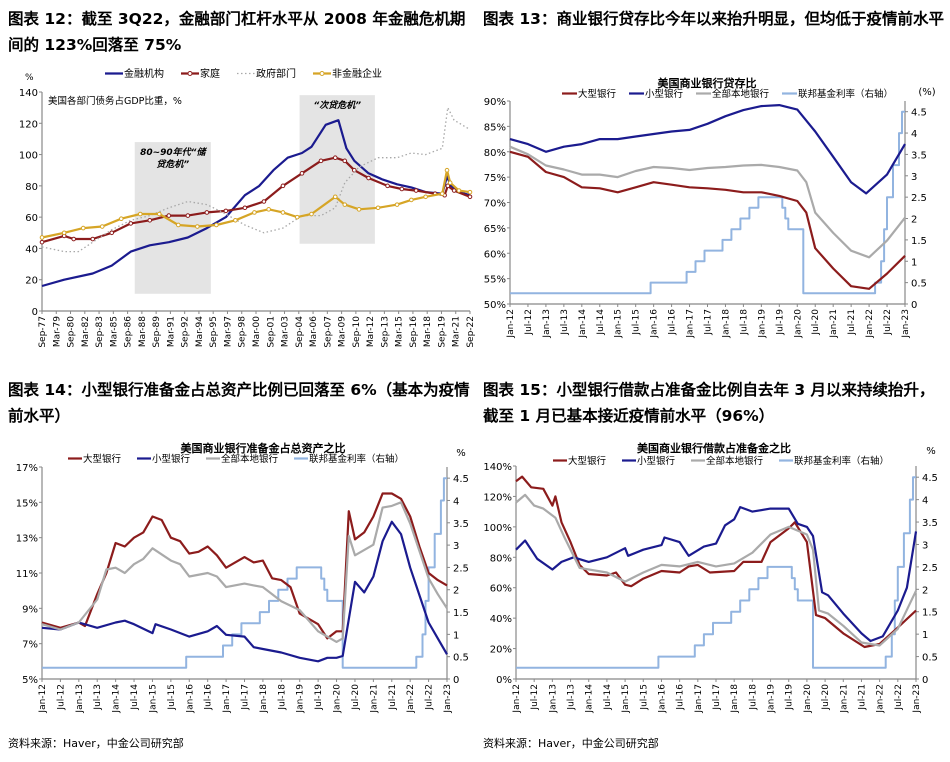 Image resolution: width=950 pixels, height=762 pixels. What do you see at coordinates (29, 78) in the screenshot?
I see `y-axis-unit: %` at bounding box center [29, 78].